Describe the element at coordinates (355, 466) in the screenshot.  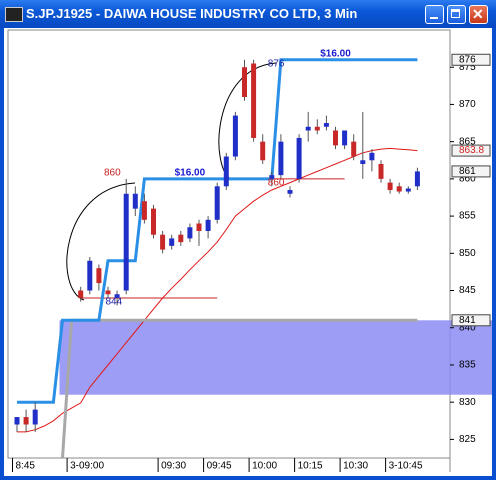
I see `x-tick-label: 10:30` at that location.